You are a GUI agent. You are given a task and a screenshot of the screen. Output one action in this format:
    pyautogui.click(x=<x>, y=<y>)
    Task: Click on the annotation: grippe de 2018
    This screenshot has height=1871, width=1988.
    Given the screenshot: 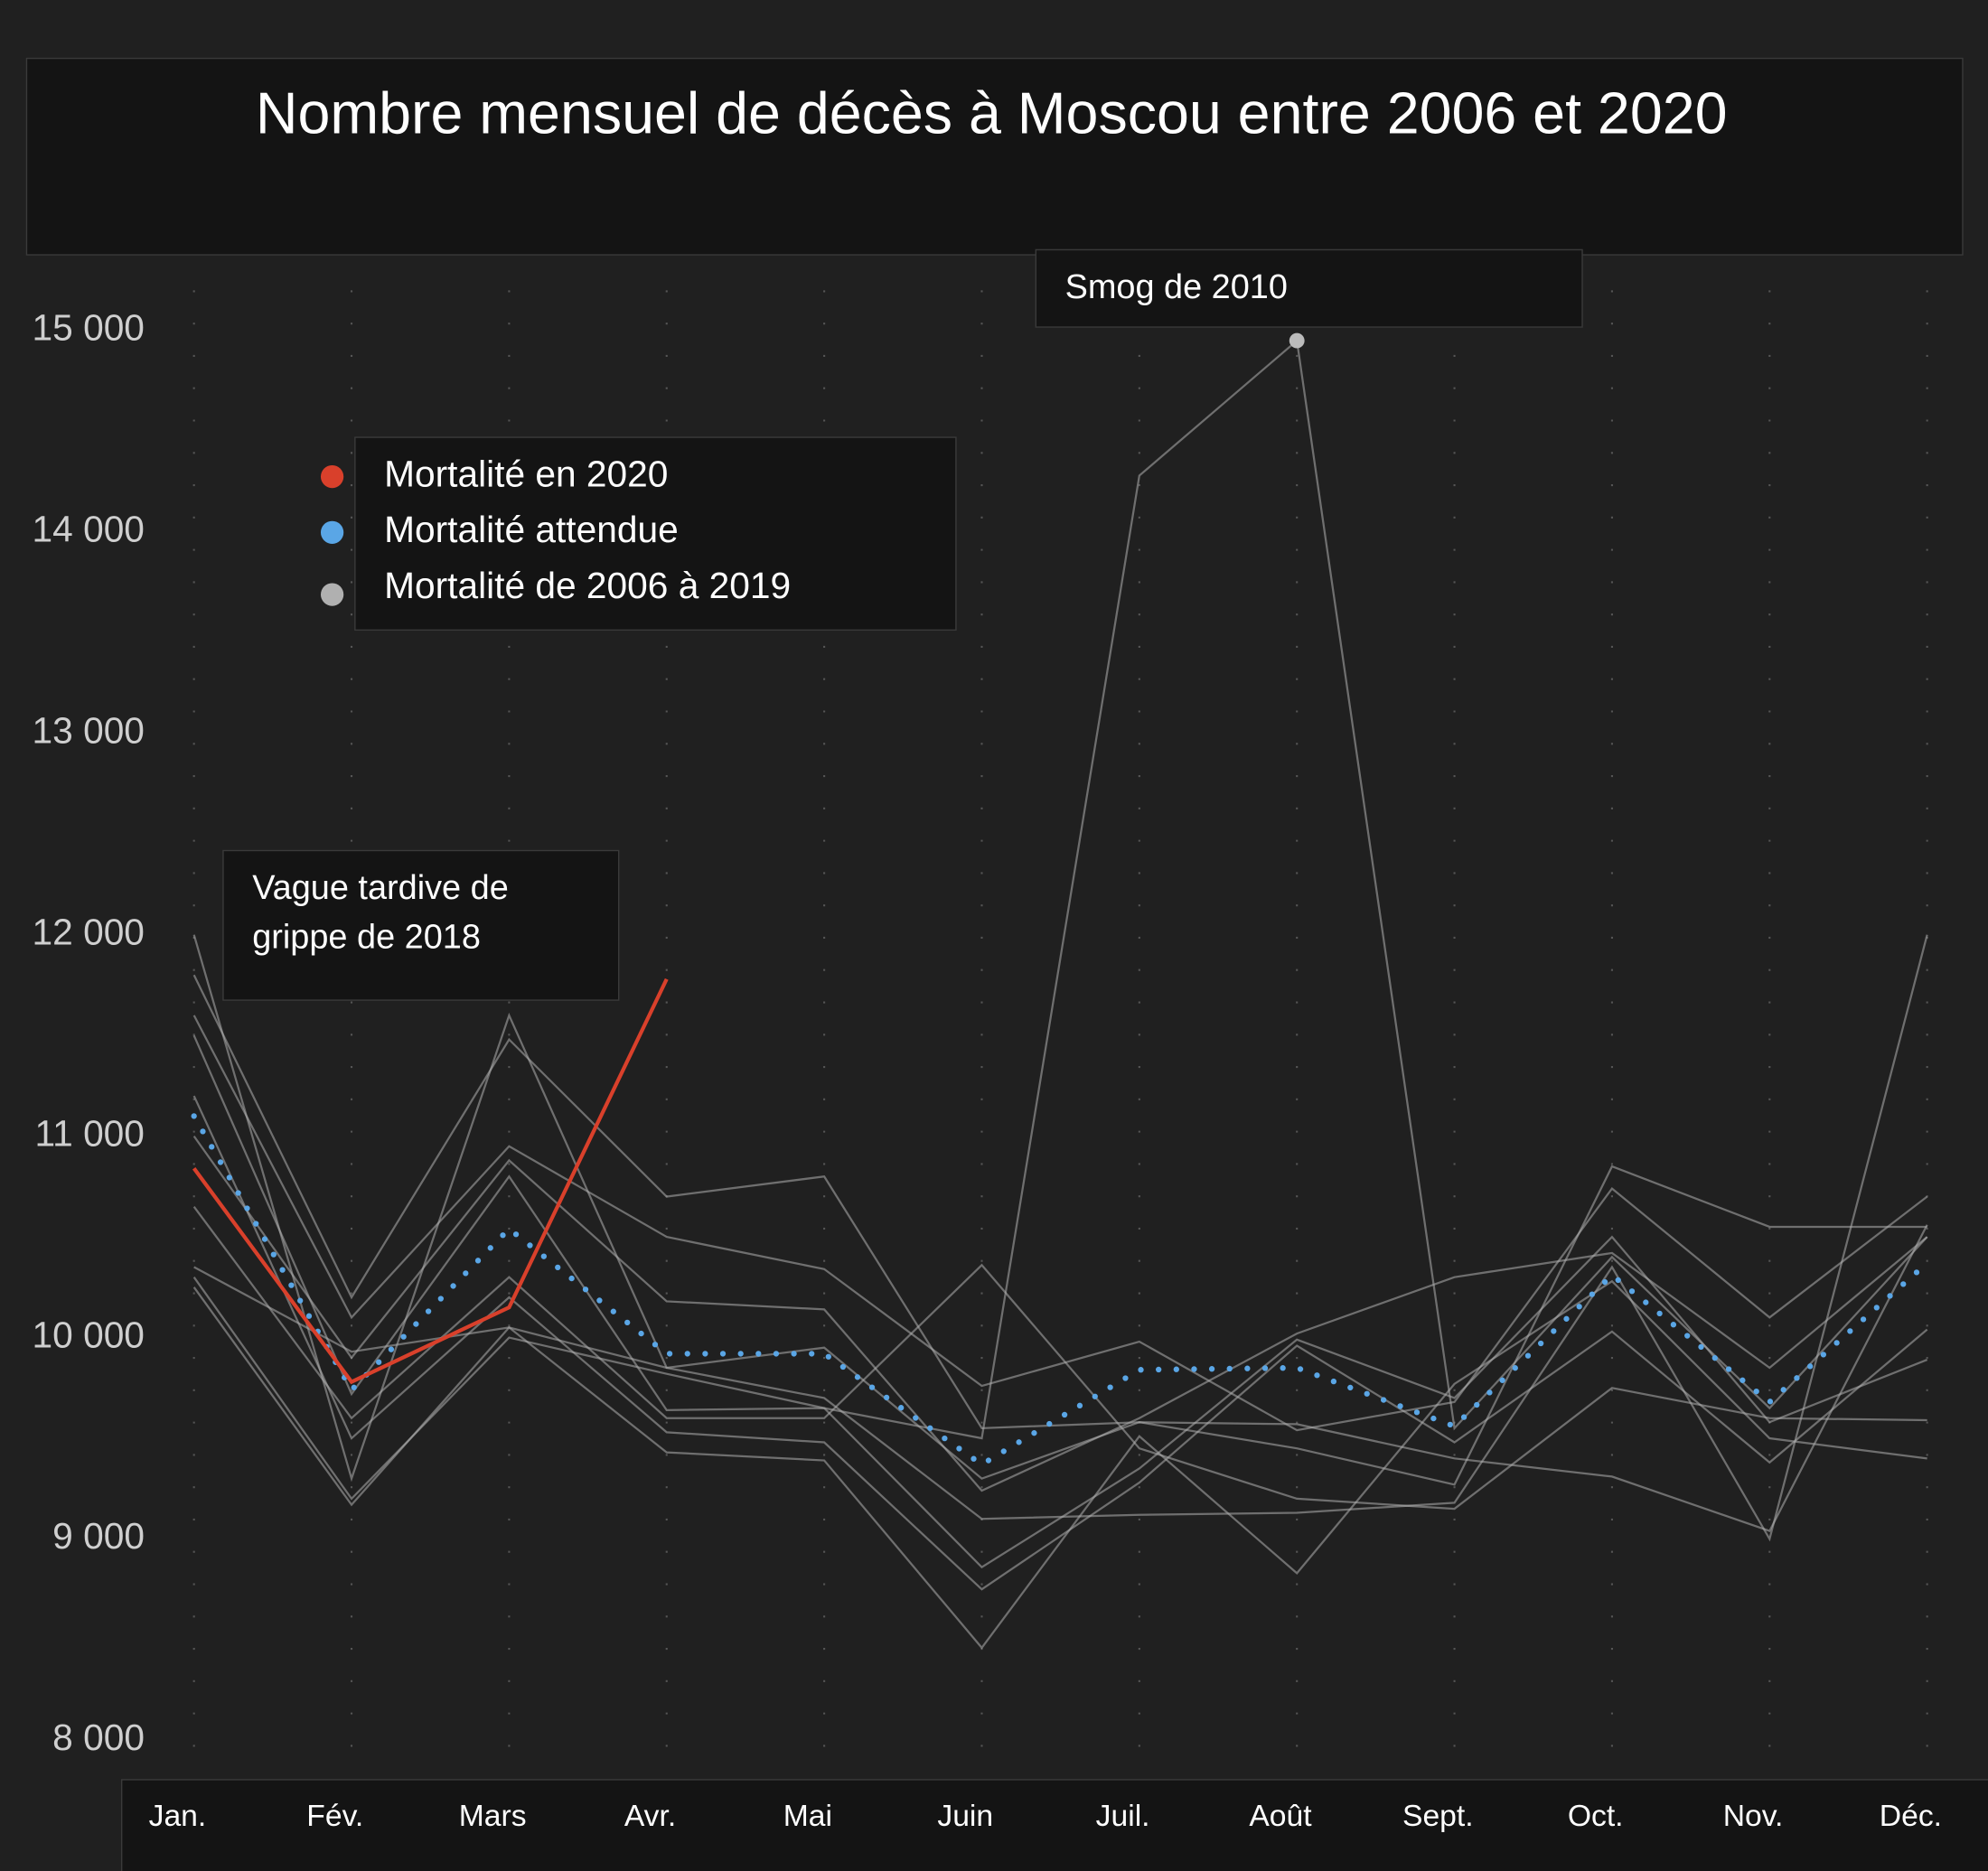 What is the action you would take?
    pyautogui.click(x=366, y=938)
    